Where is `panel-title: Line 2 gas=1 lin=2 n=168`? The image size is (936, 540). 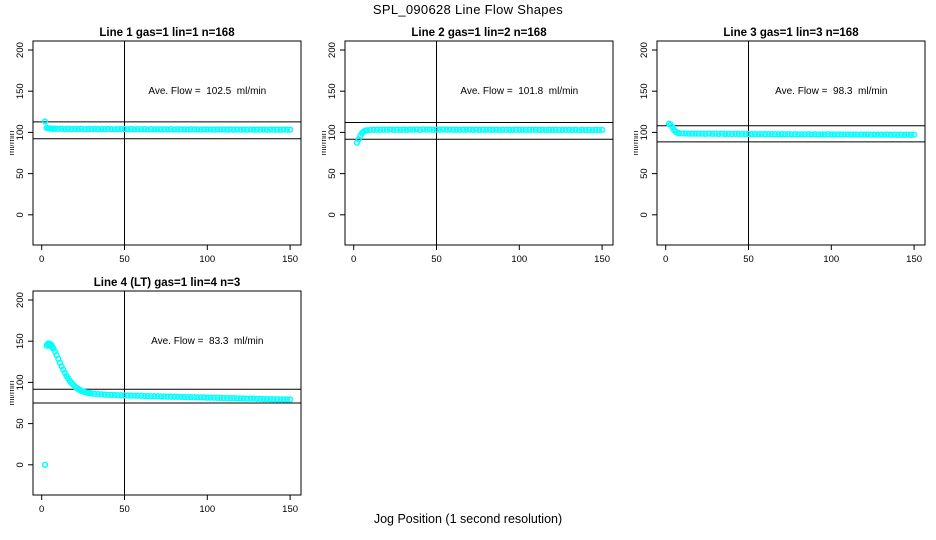
panel-title: Line 2 gas=1 lin=2 n=168 is located at coordinates (479, 33).